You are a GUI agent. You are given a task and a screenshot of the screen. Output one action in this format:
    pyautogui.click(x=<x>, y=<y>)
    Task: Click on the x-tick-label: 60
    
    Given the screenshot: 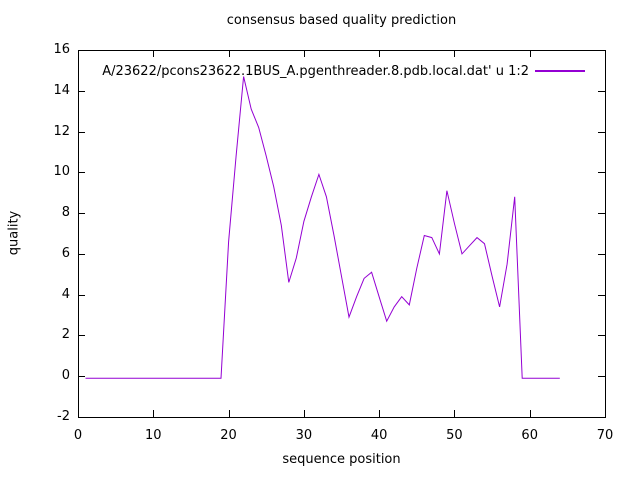 What is the action you would take?
    pyautogui.click(x=529, y=435)
    